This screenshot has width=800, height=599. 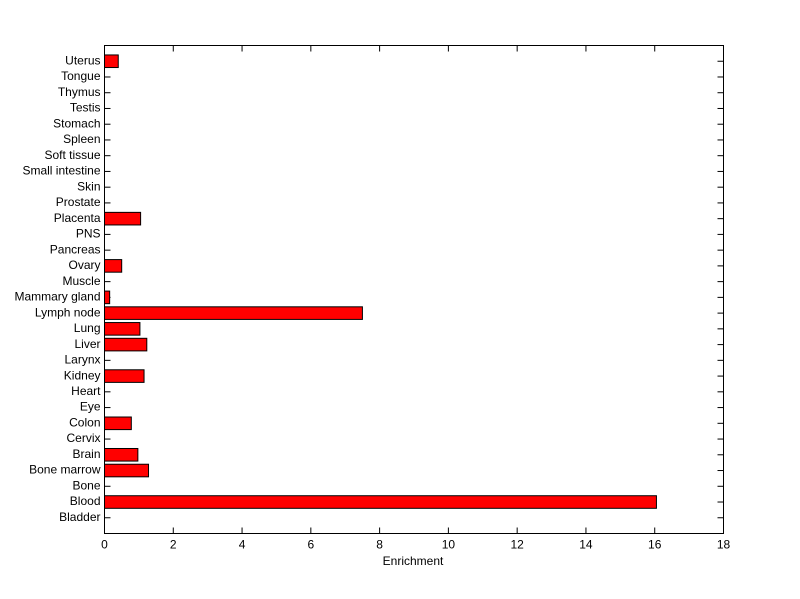 I want to click on x-tick-label: 10, so click(x=449, y=545).